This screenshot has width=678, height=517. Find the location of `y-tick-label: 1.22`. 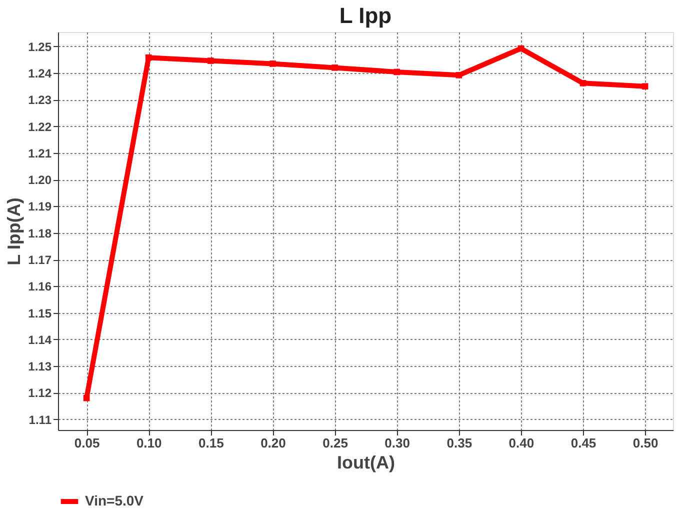

y-tick-label: 1.22 is located at coordinates (40, 127).